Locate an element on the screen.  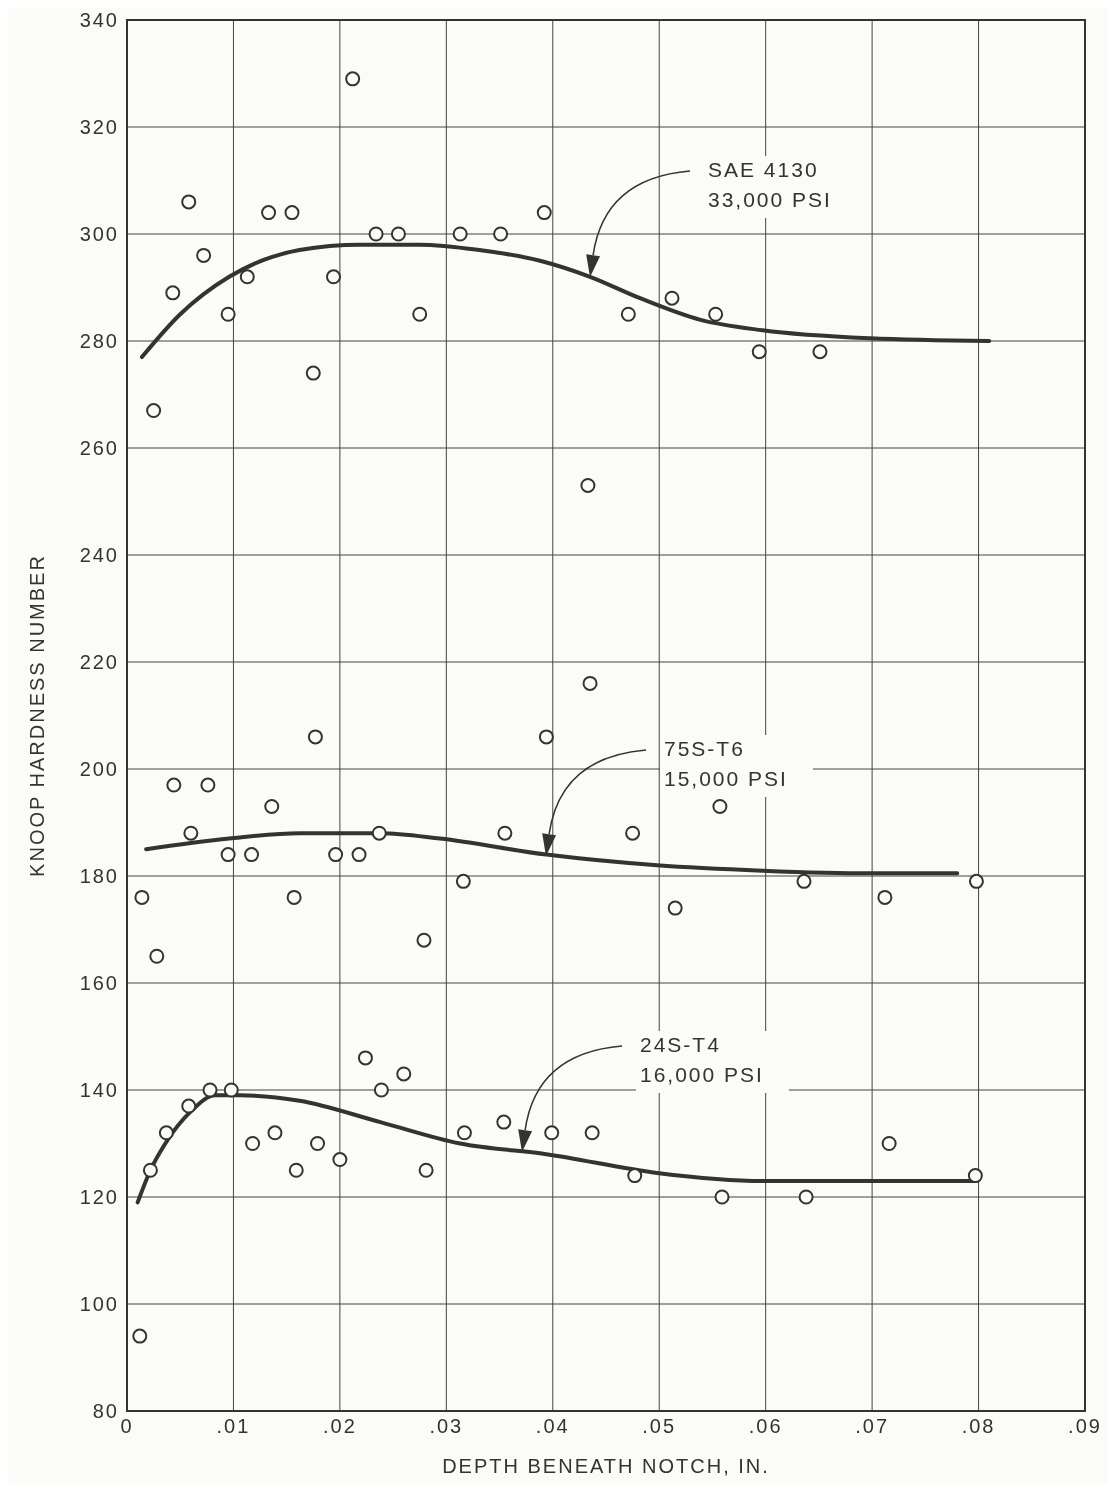
y-tick-label: 220 is located at coordinates (99, 662).